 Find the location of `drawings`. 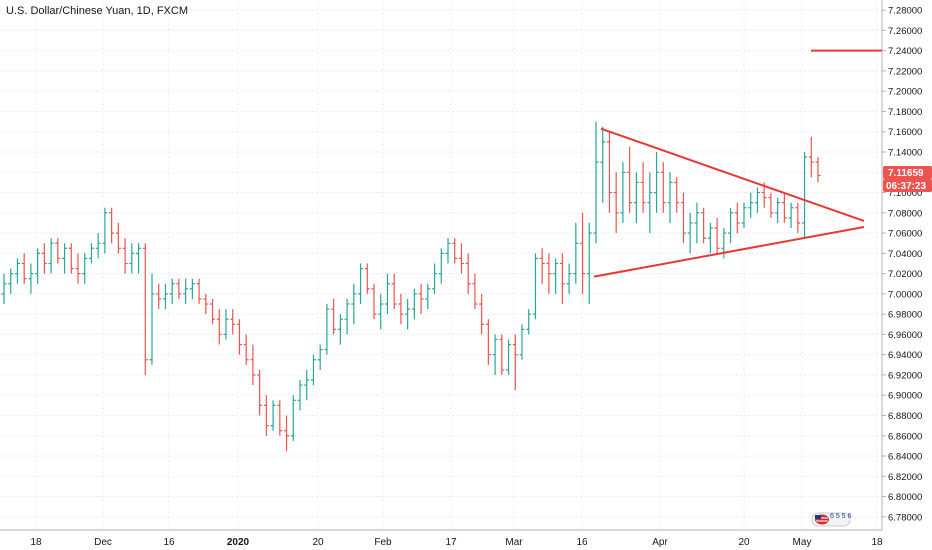

drawings is located at coordinates (737, 163).